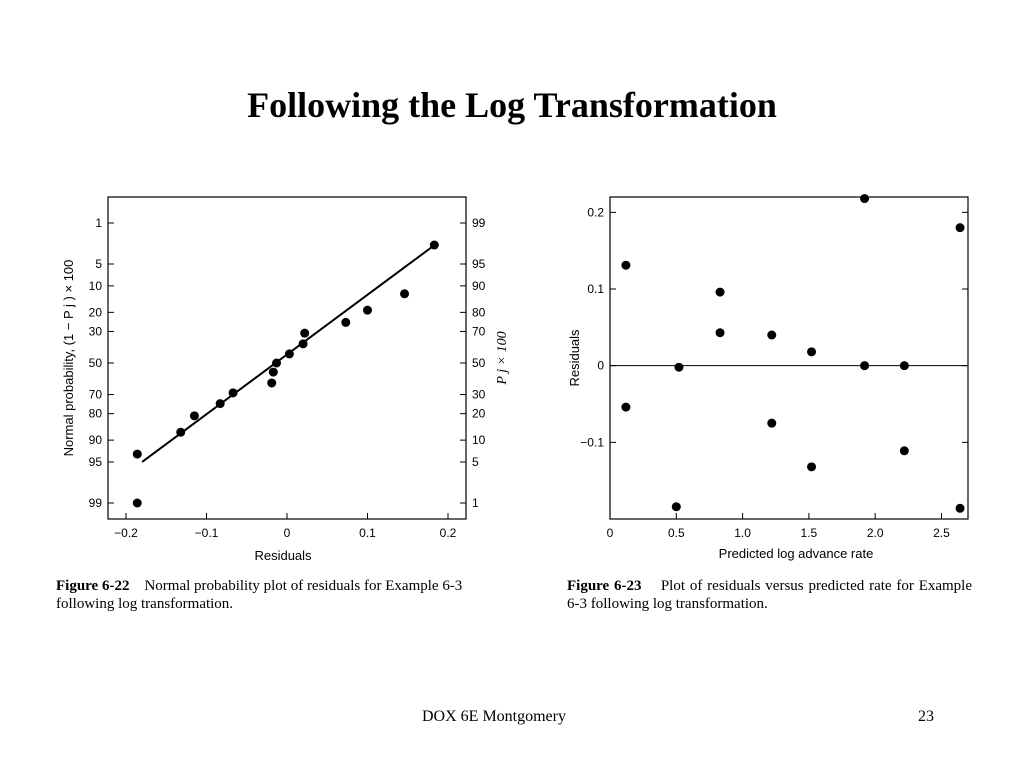 This screenshot has height=768, width=1024. I want to click on y-tick-label-left: 20, so click(96, 312).